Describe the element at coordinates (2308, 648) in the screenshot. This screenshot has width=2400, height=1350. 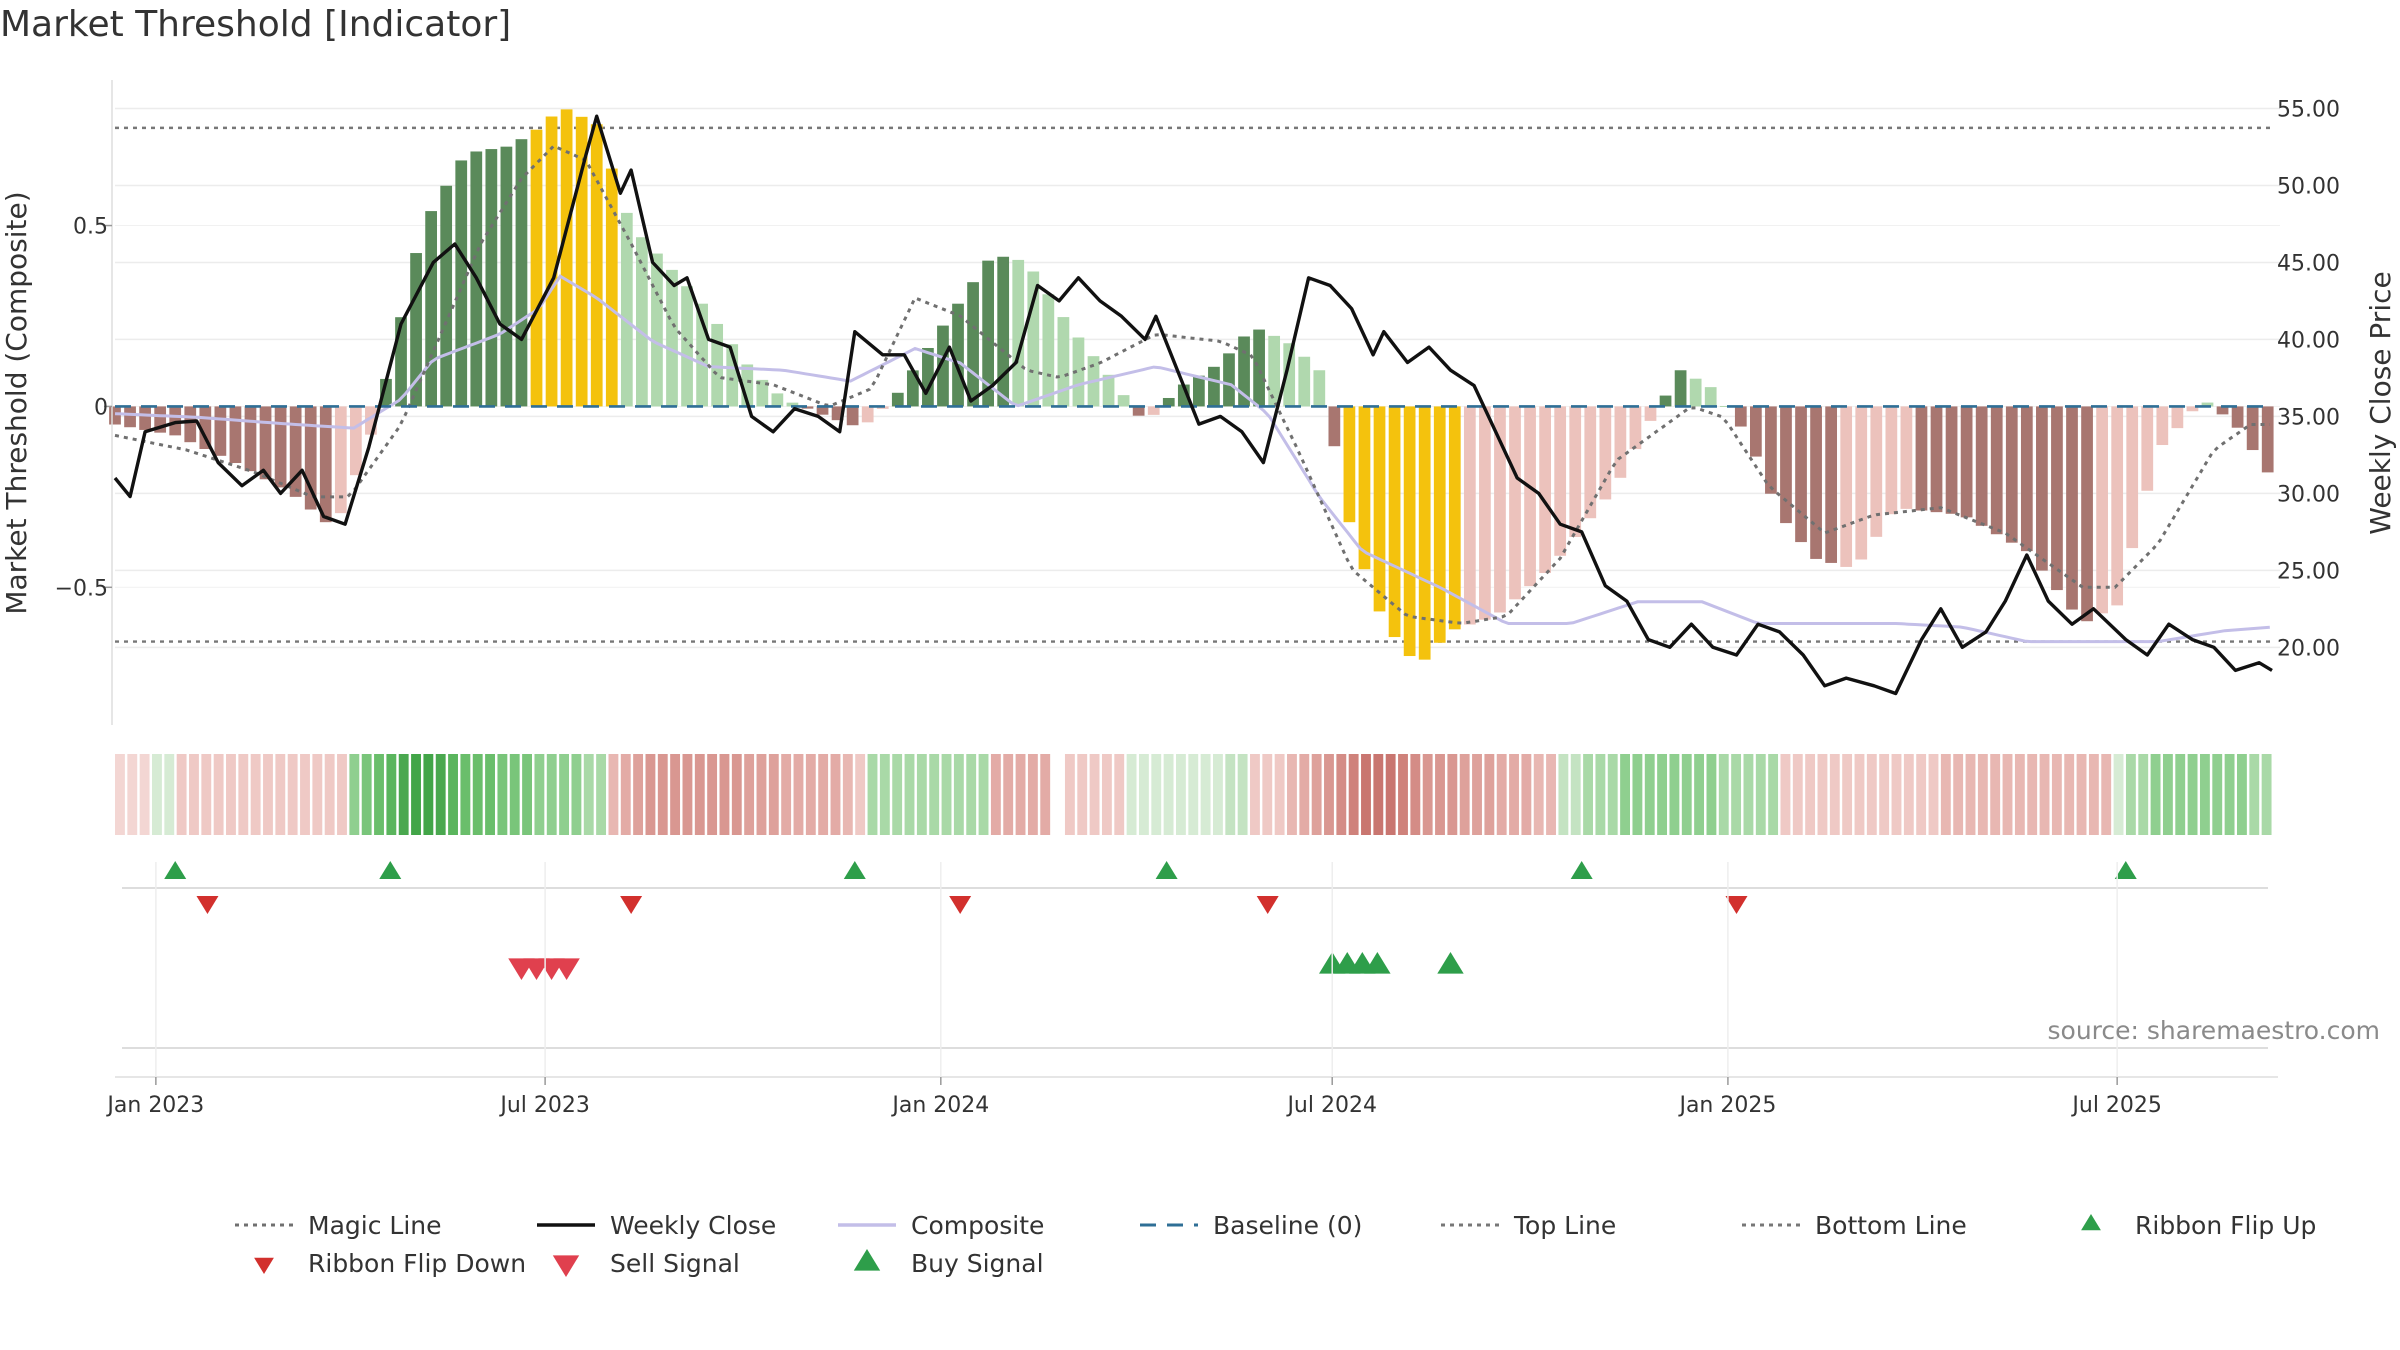
I see `y-tick-label-right: 20.00` at that location.